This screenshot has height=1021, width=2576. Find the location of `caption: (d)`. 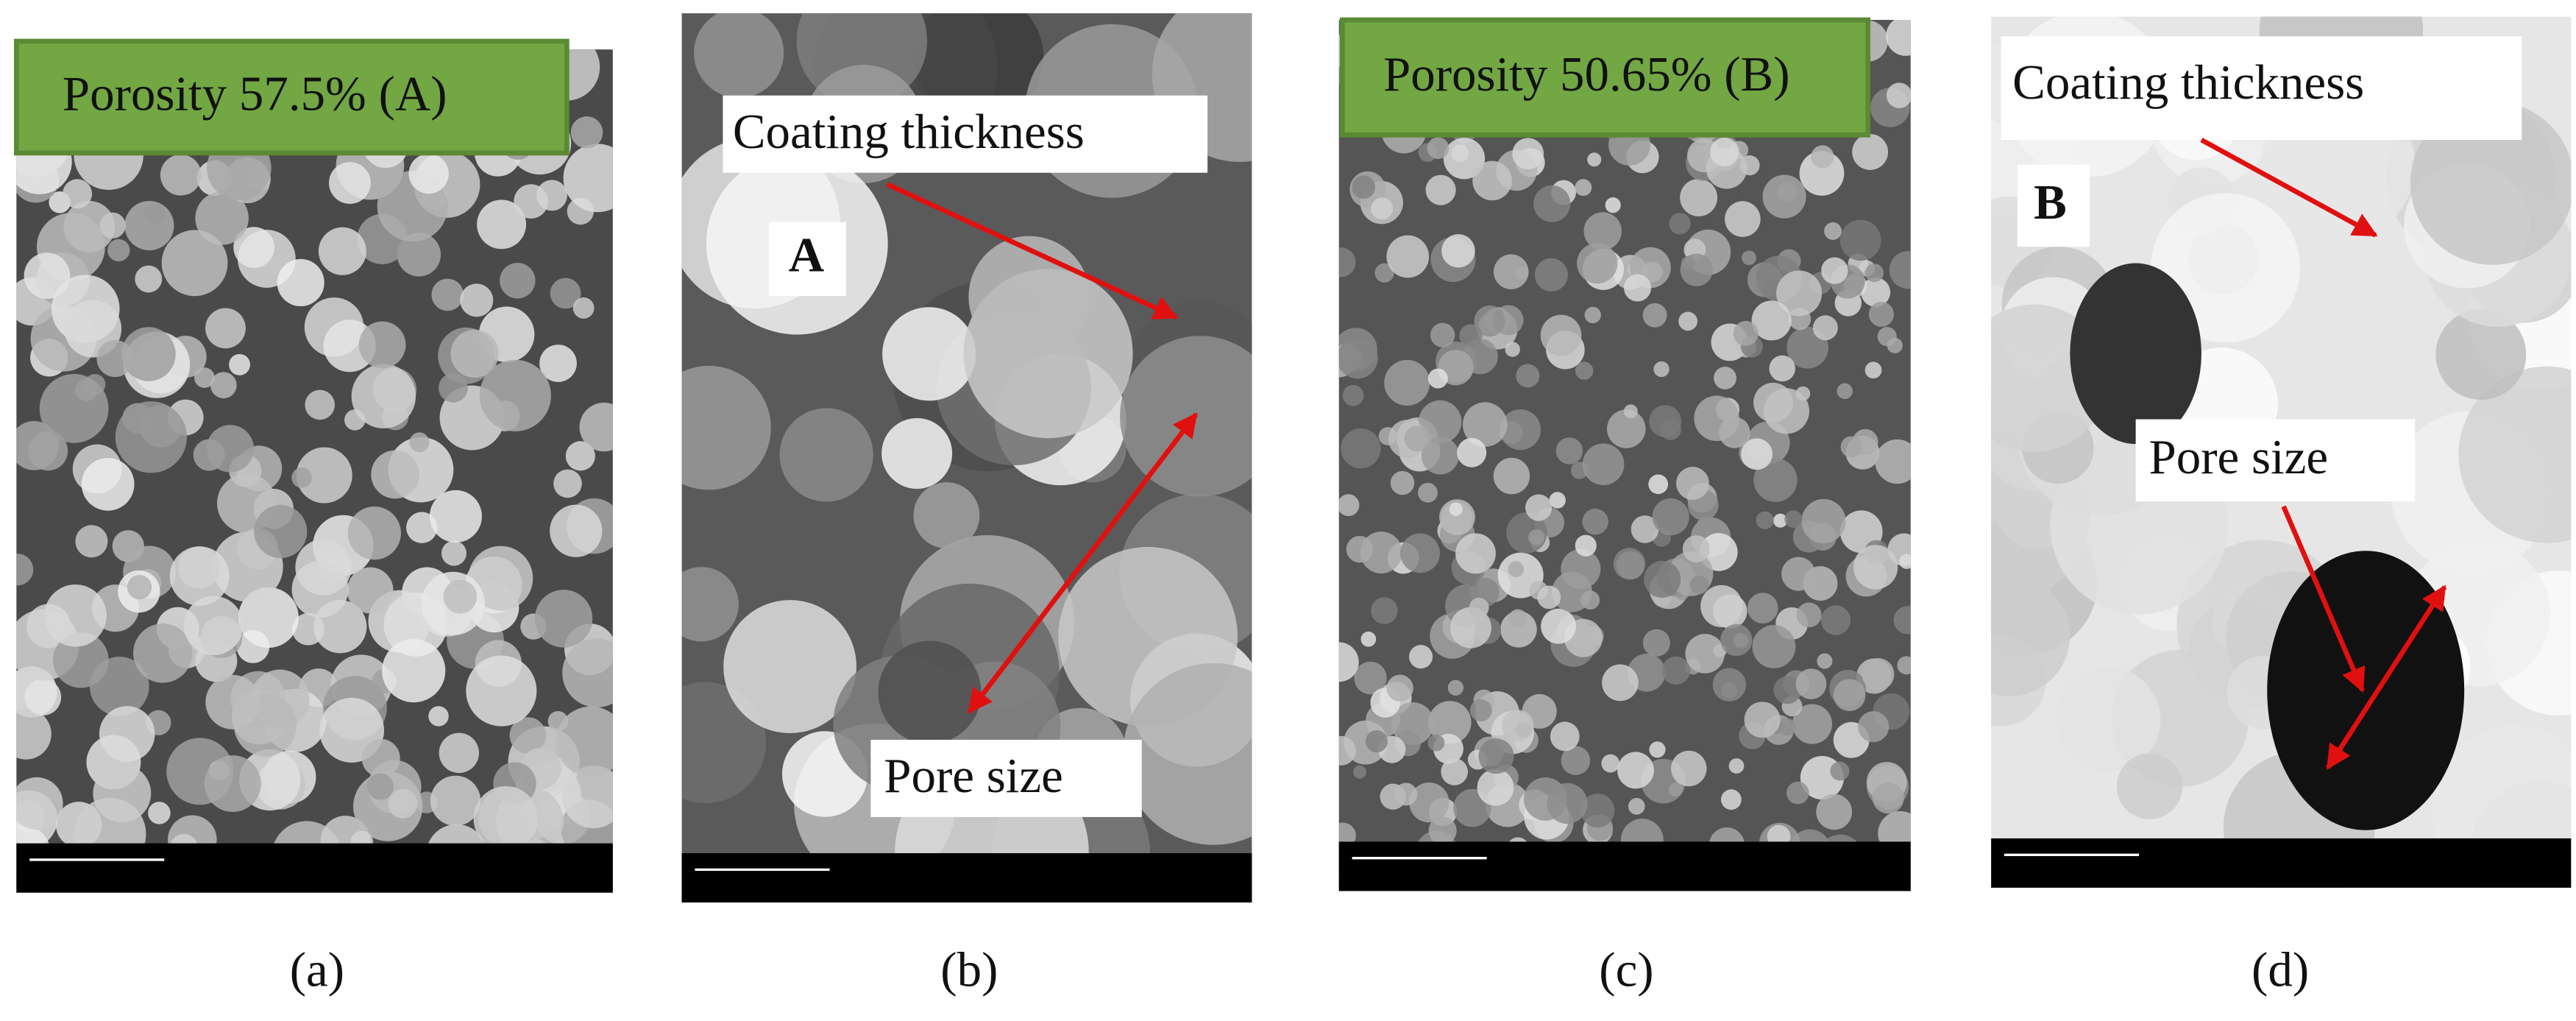

caption: (d) is located at coordinates (2280, 970).